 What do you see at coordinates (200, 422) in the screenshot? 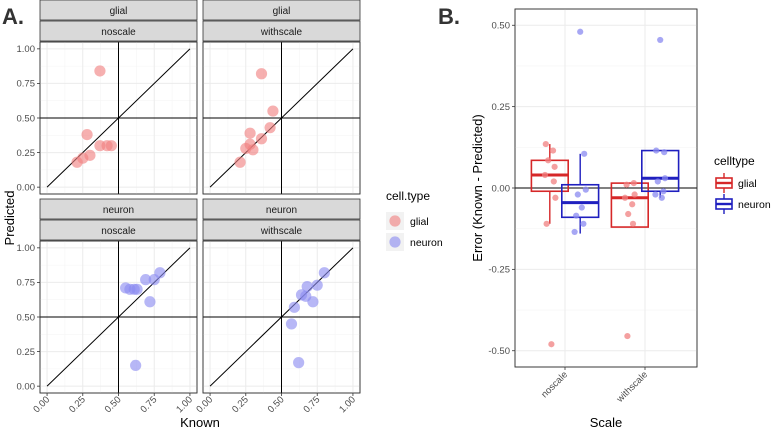
I see `x-axis-title: Known` at bounding box center [200, 422].